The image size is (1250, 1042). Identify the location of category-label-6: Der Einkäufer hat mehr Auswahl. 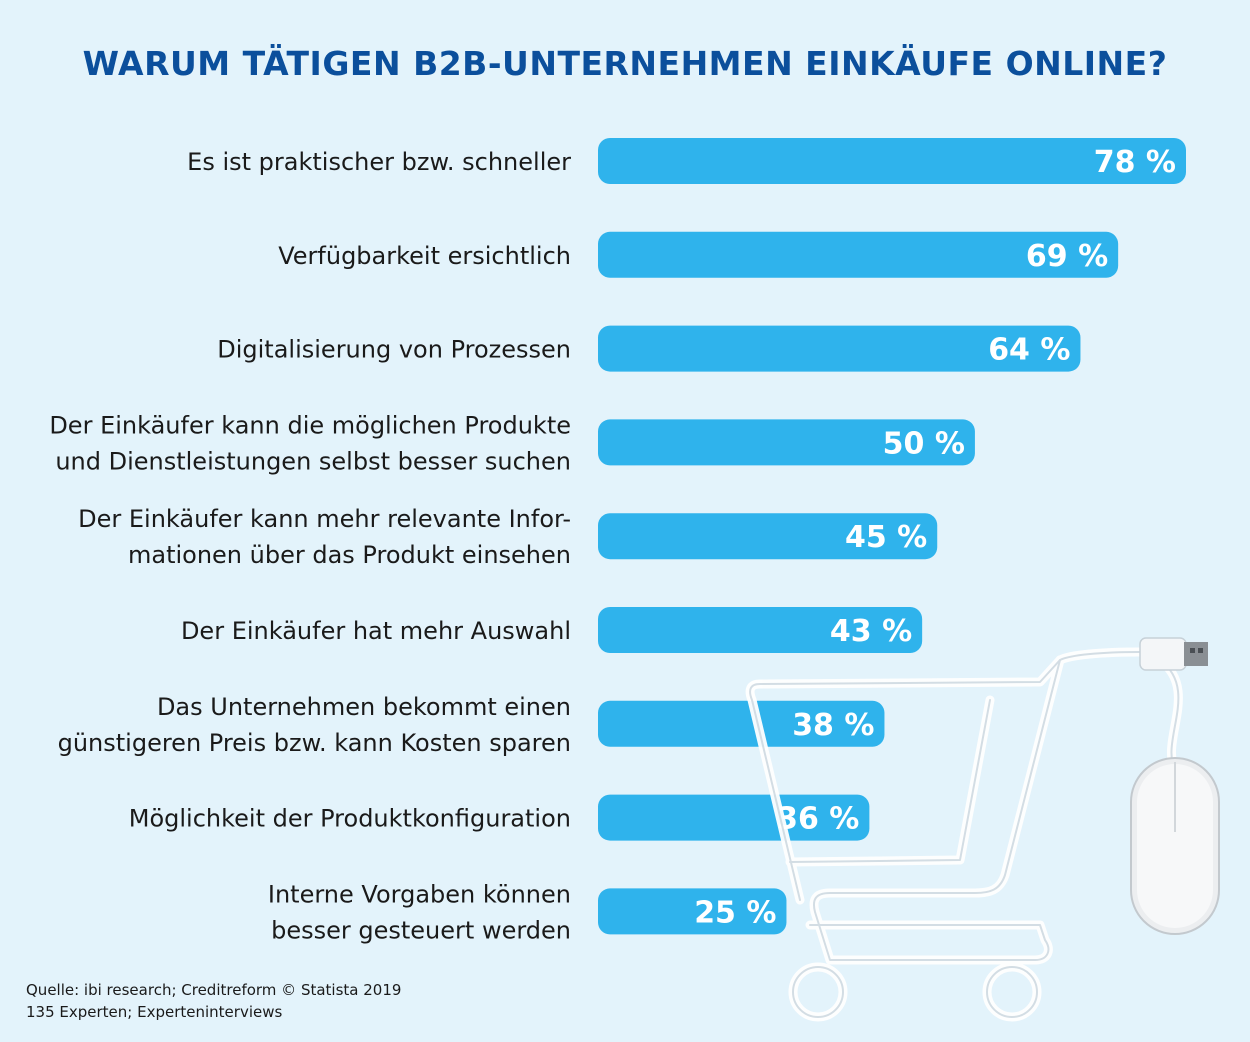
(376, 631).